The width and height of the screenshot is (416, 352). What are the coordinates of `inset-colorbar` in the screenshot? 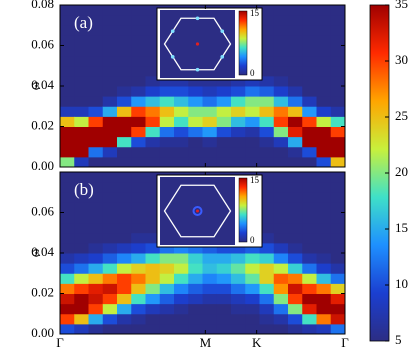 It's located at (243, 210).